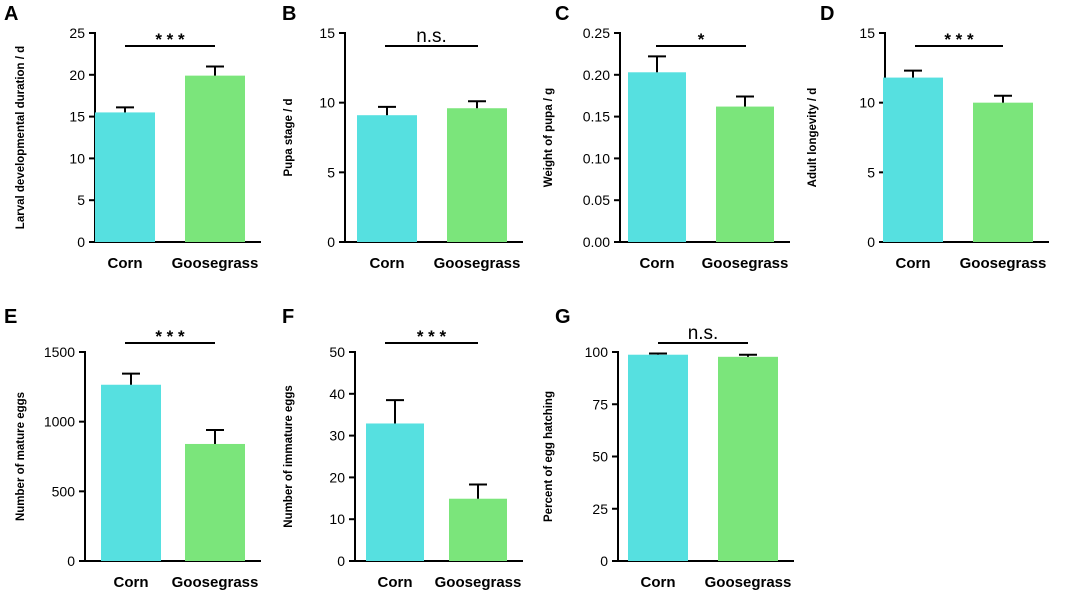 The width and height of the screenshot is (1065, 593). I want to click on y-tick-label: 0.15, so click(596, 117).